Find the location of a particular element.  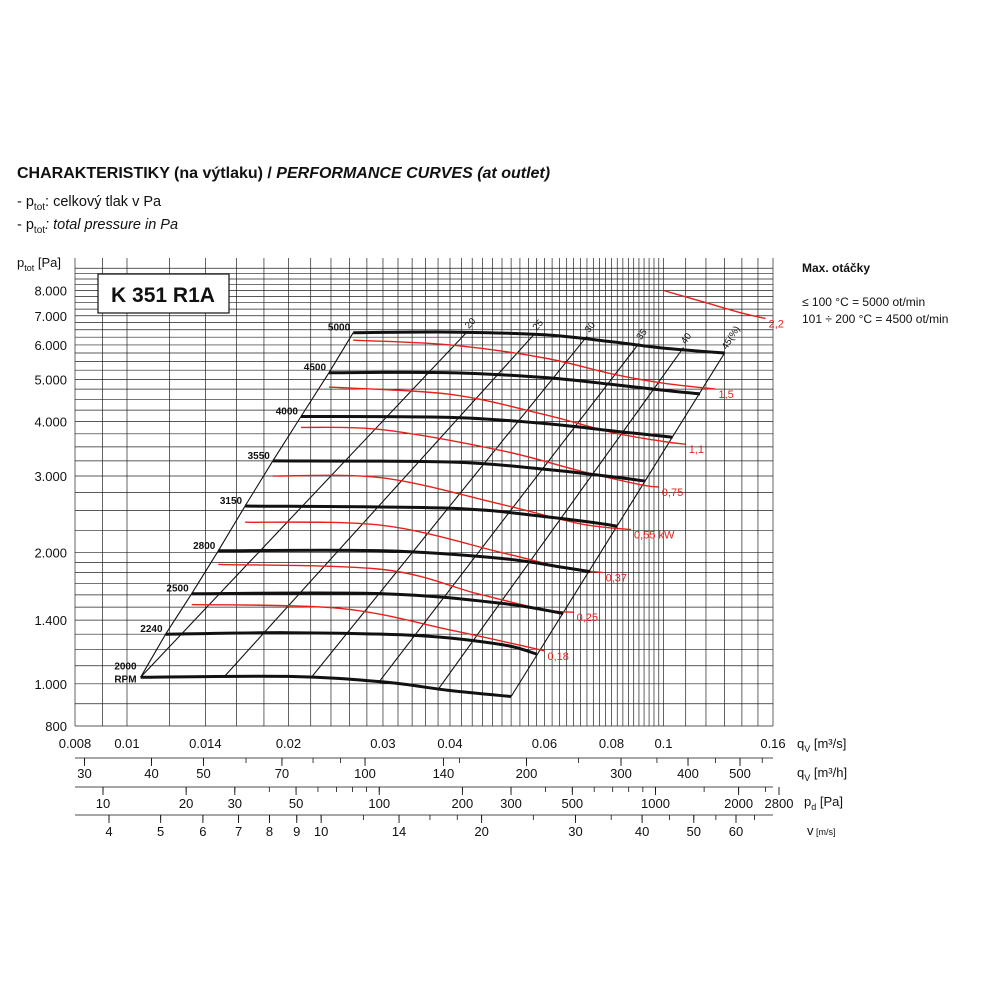

x-axis-v-tick-label: 50 is located at coordinates (694, 831).